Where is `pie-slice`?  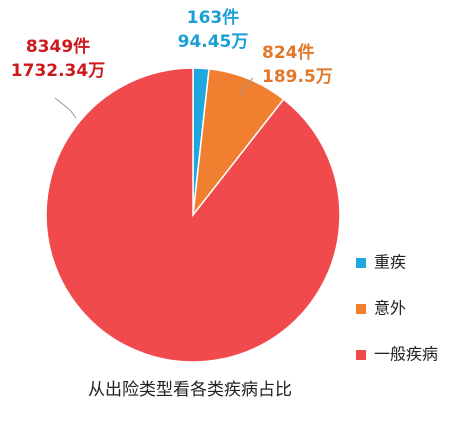 pie-slice is located at coordinates (238, 143).